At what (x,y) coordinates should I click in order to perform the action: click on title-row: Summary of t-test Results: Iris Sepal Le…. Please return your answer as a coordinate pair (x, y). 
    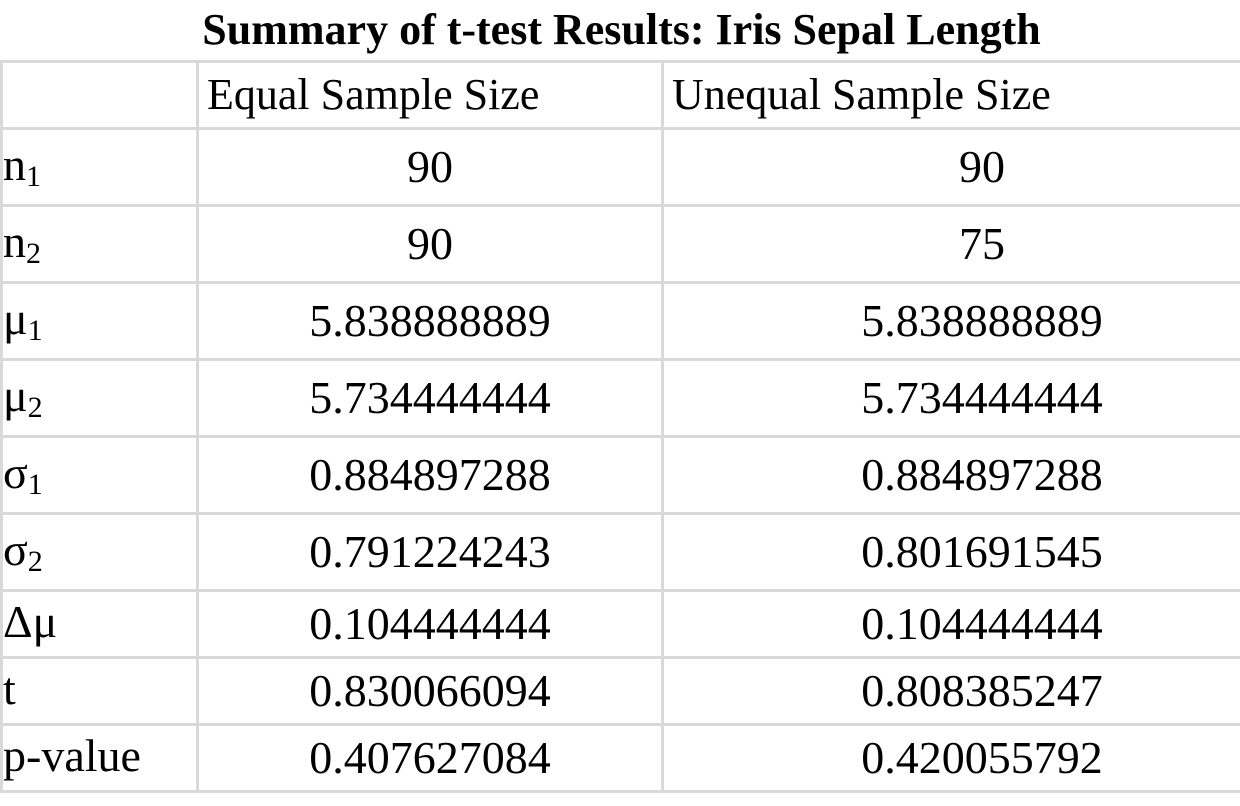
    Looking at the image, I should click on (620, 31).